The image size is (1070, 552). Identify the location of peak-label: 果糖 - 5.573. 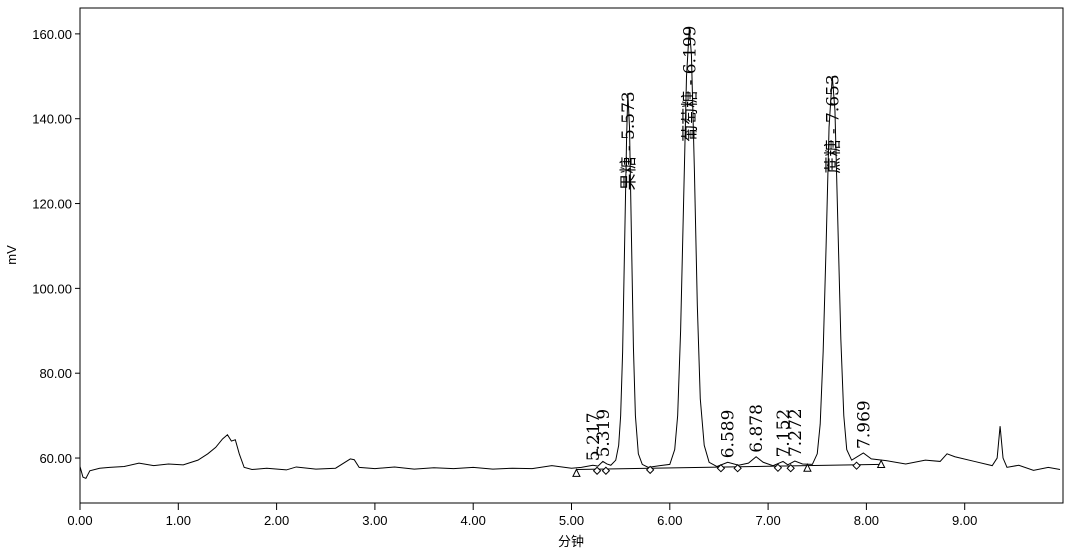
(629, 140).